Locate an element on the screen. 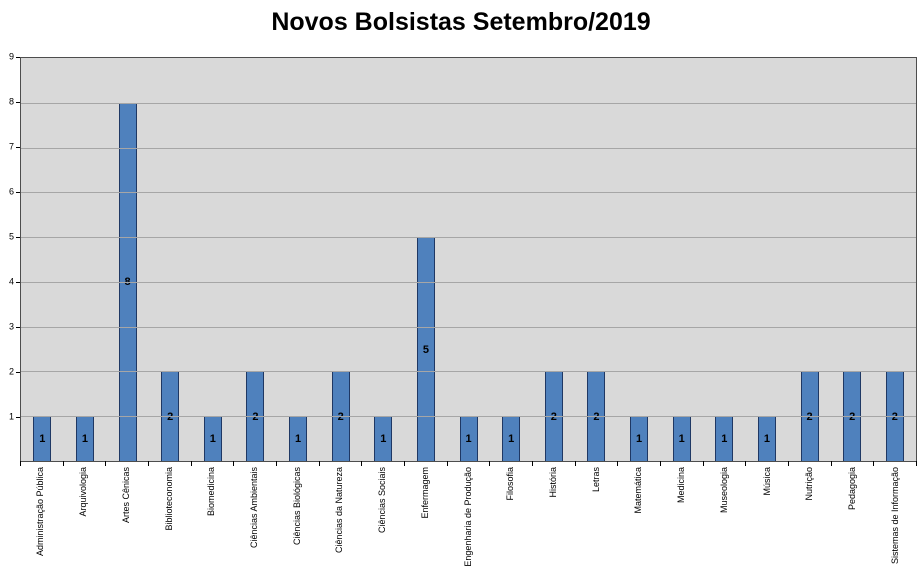 This screenshot has width=922, height=580. x-tick-label: Museologia is located at coordinates (723, 490).